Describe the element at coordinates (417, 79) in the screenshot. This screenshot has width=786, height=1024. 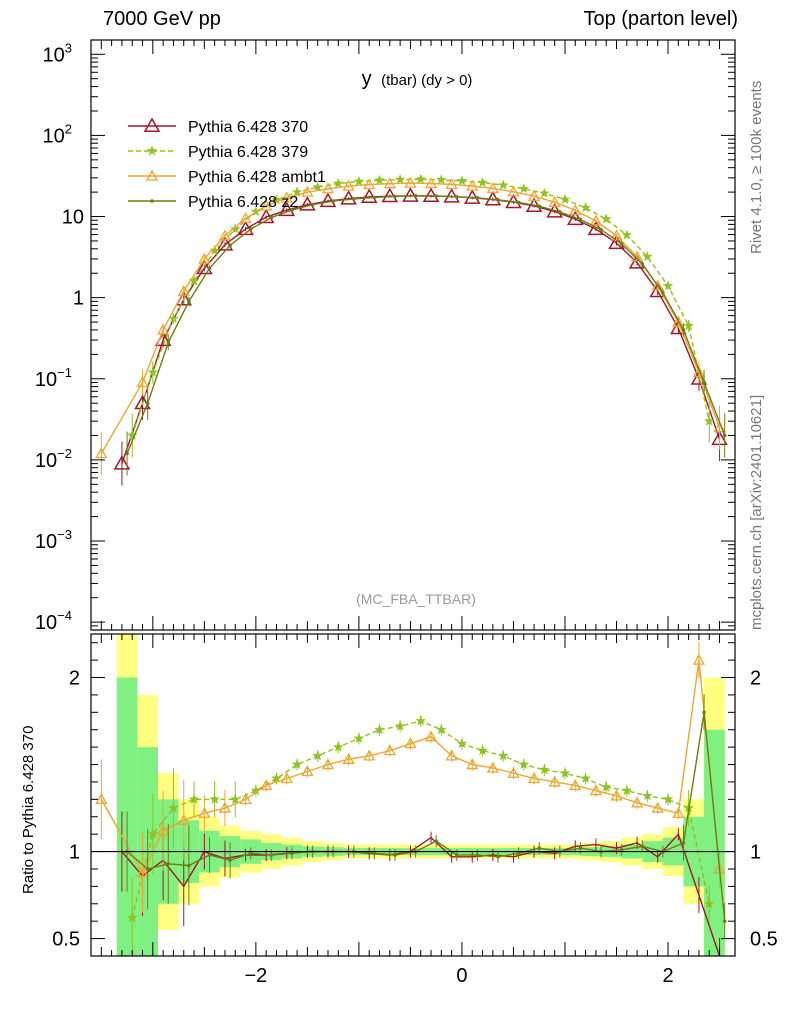
I see `plot-title: y (tbar) (dy > 0)` at that location.